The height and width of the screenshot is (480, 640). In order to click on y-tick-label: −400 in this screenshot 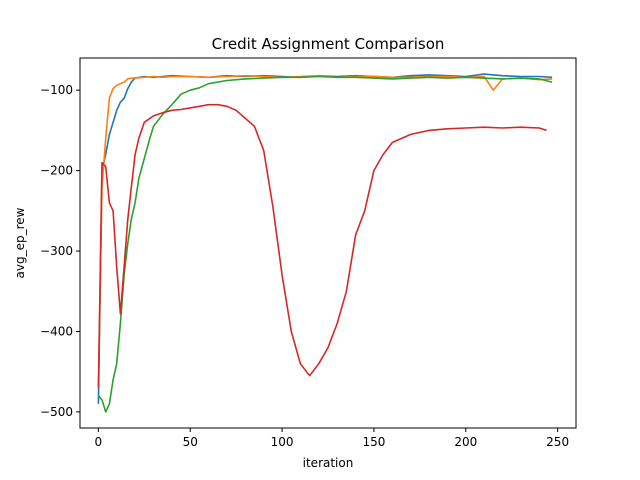, I will do `click(56, 331)`.